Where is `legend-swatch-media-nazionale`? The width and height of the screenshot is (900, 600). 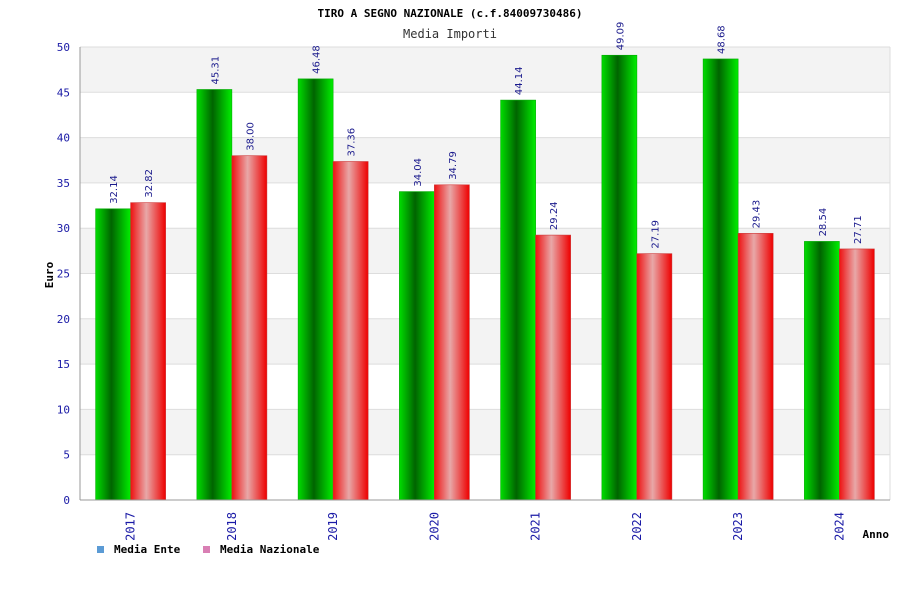
legend-swatch-media-nazionale is located at coordinates (206, 549).